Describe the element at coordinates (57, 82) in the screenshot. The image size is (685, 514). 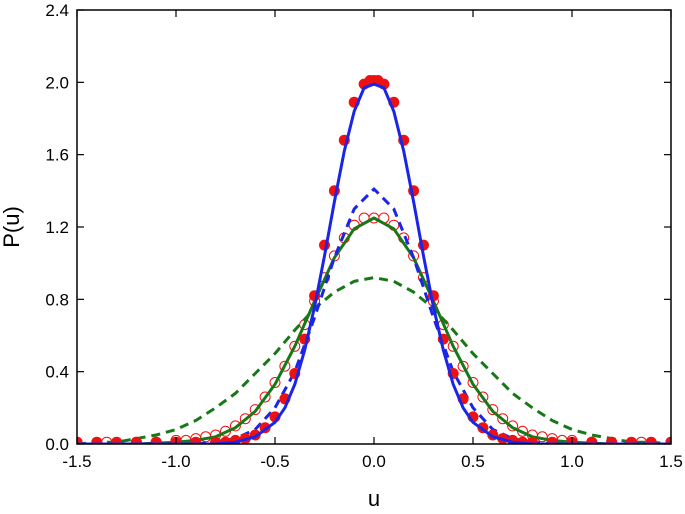
I see `y-tick-label: 2.0` at that location.